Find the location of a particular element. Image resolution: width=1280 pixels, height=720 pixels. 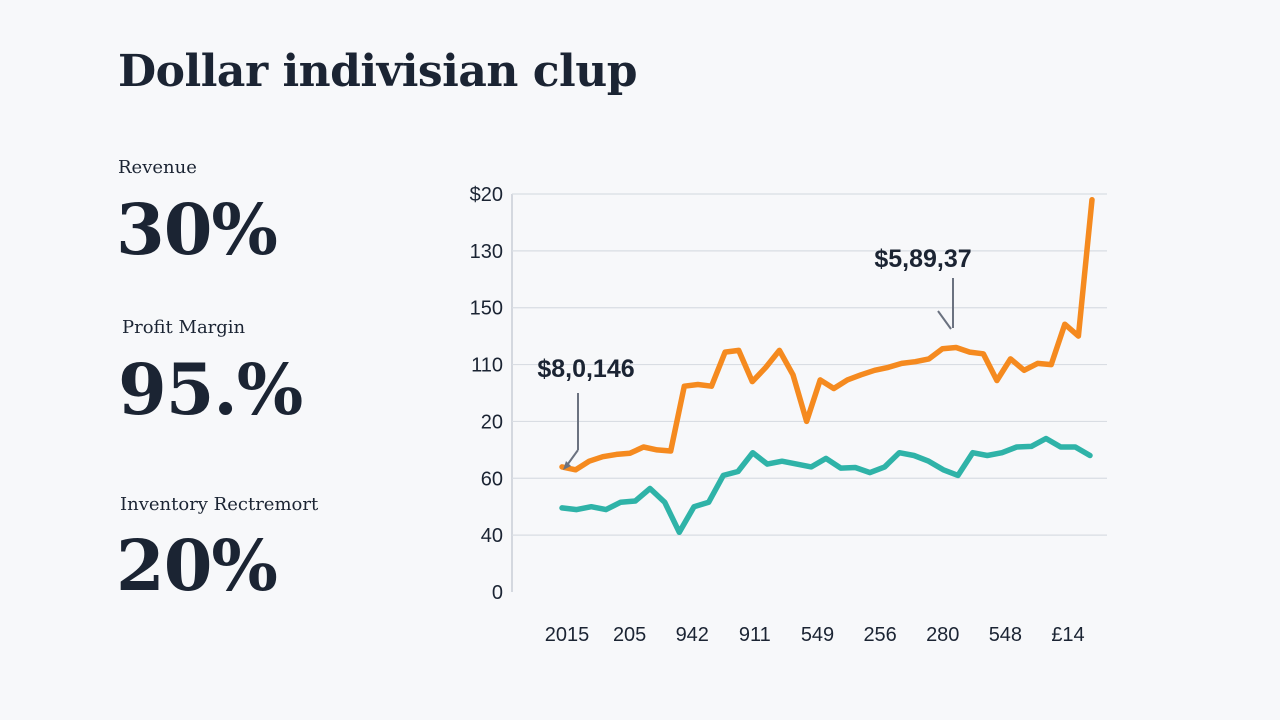

x-tick-label: 911 is located at coordinates (755, 635).